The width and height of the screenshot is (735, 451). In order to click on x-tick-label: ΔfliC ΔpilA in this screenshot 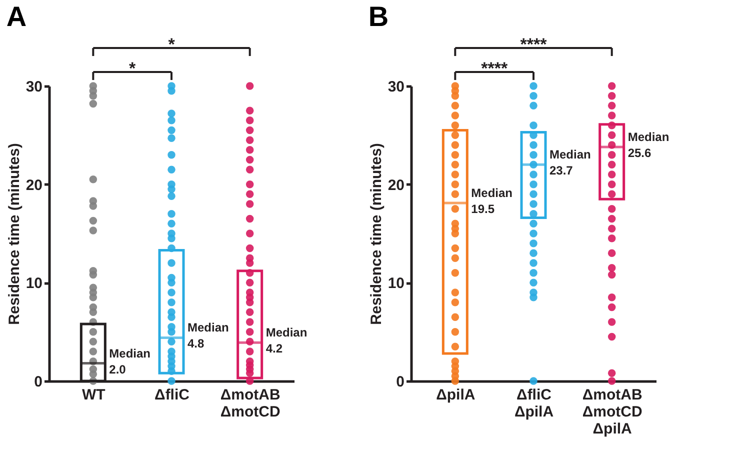, I will do `click(534, 403)`.